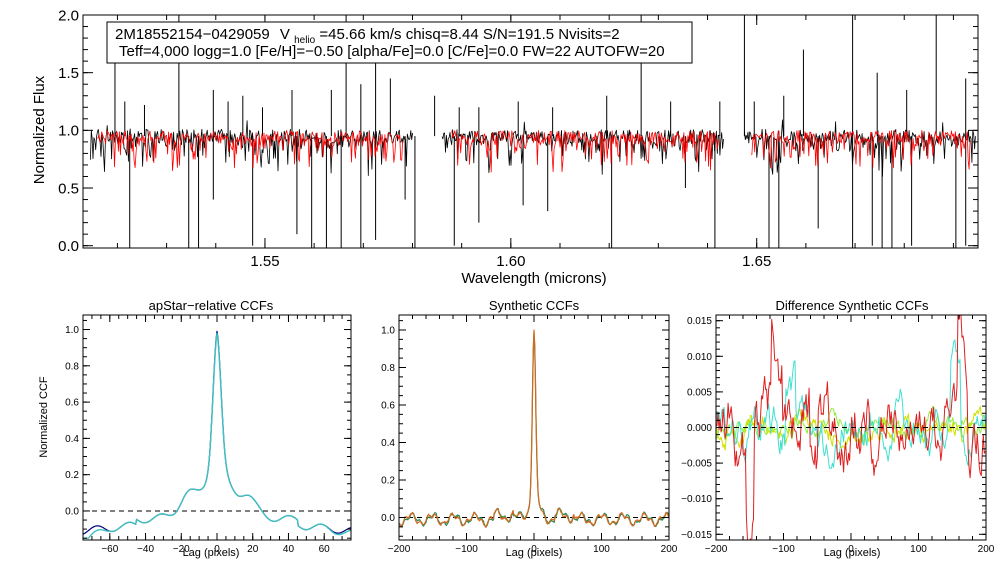 Image resolution: width=1008 pixels, height=581 pixels. Describe the element at coordinates (109, 549) in the screenshot. I see `x-tick-label: −60` at that location.